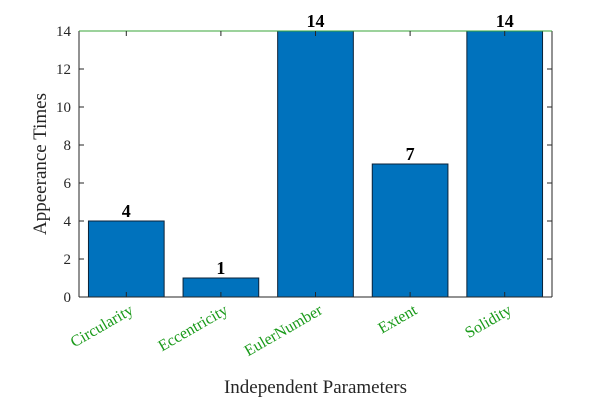  Describe the element at coordinates (316, 21) in the screenshot. I see `data-label-eulernumber: 14` at that location.